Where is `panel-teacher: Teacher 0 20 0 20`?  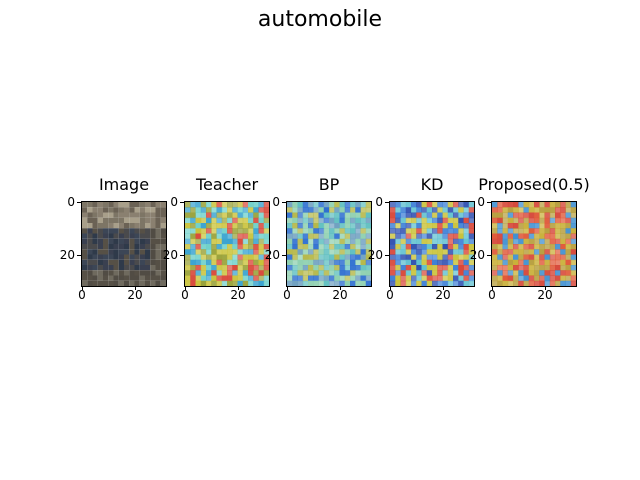
panel-teacher: Teacher 0 20 0 20 is located at coordinates (216, 240).